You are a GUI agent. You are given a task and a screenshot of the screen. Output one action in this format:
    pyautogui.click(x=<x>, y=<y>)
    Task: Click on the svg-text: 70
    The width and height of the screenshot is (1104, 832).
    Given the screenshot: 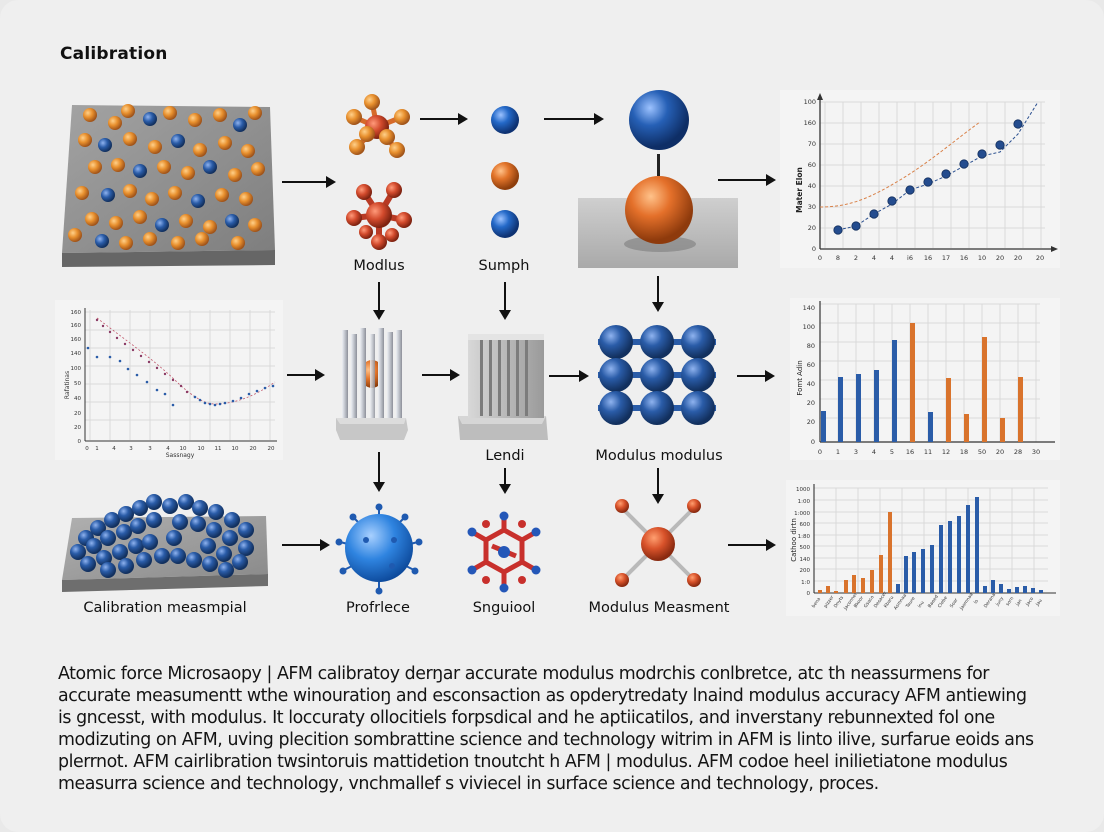 What is the action you would take?
    pyautogui.click(x=812, y=144)
    